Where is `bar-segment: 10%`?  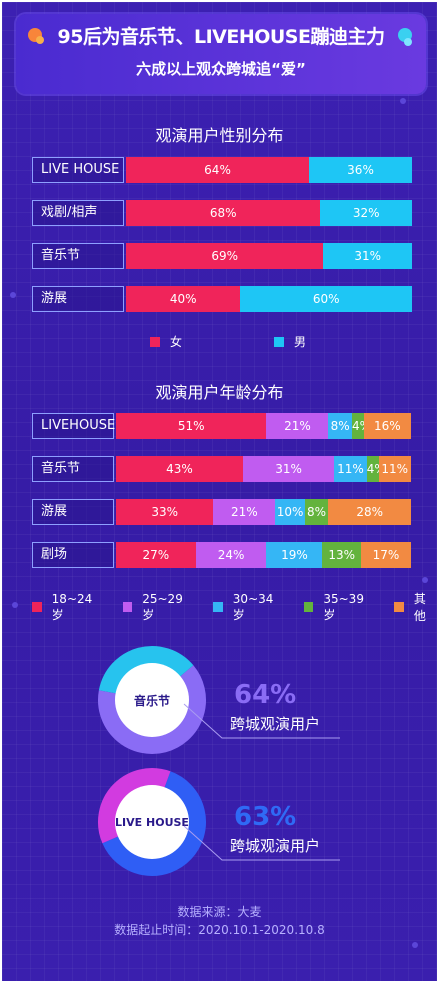
bar-segment: 10% is located at coordinates (290, 512).